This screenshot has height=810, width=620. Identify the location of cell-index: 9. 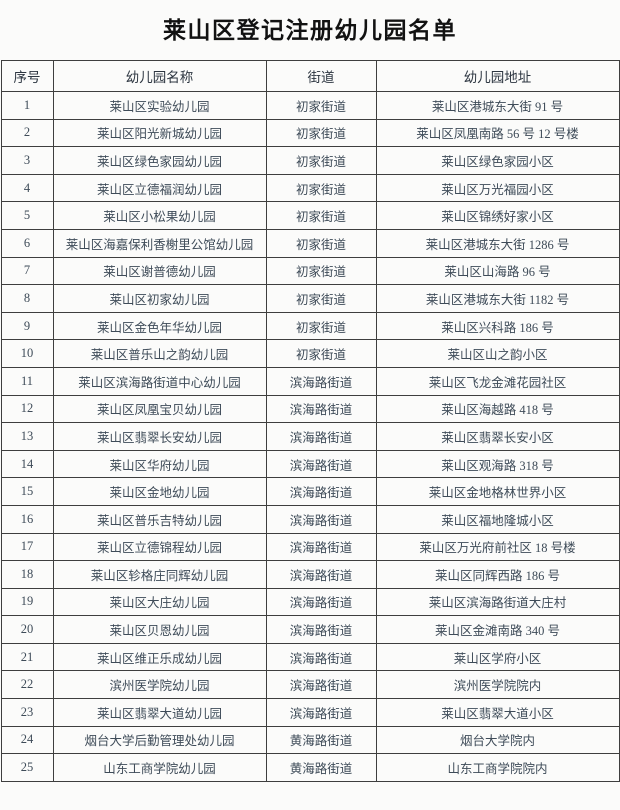
(27, 326).